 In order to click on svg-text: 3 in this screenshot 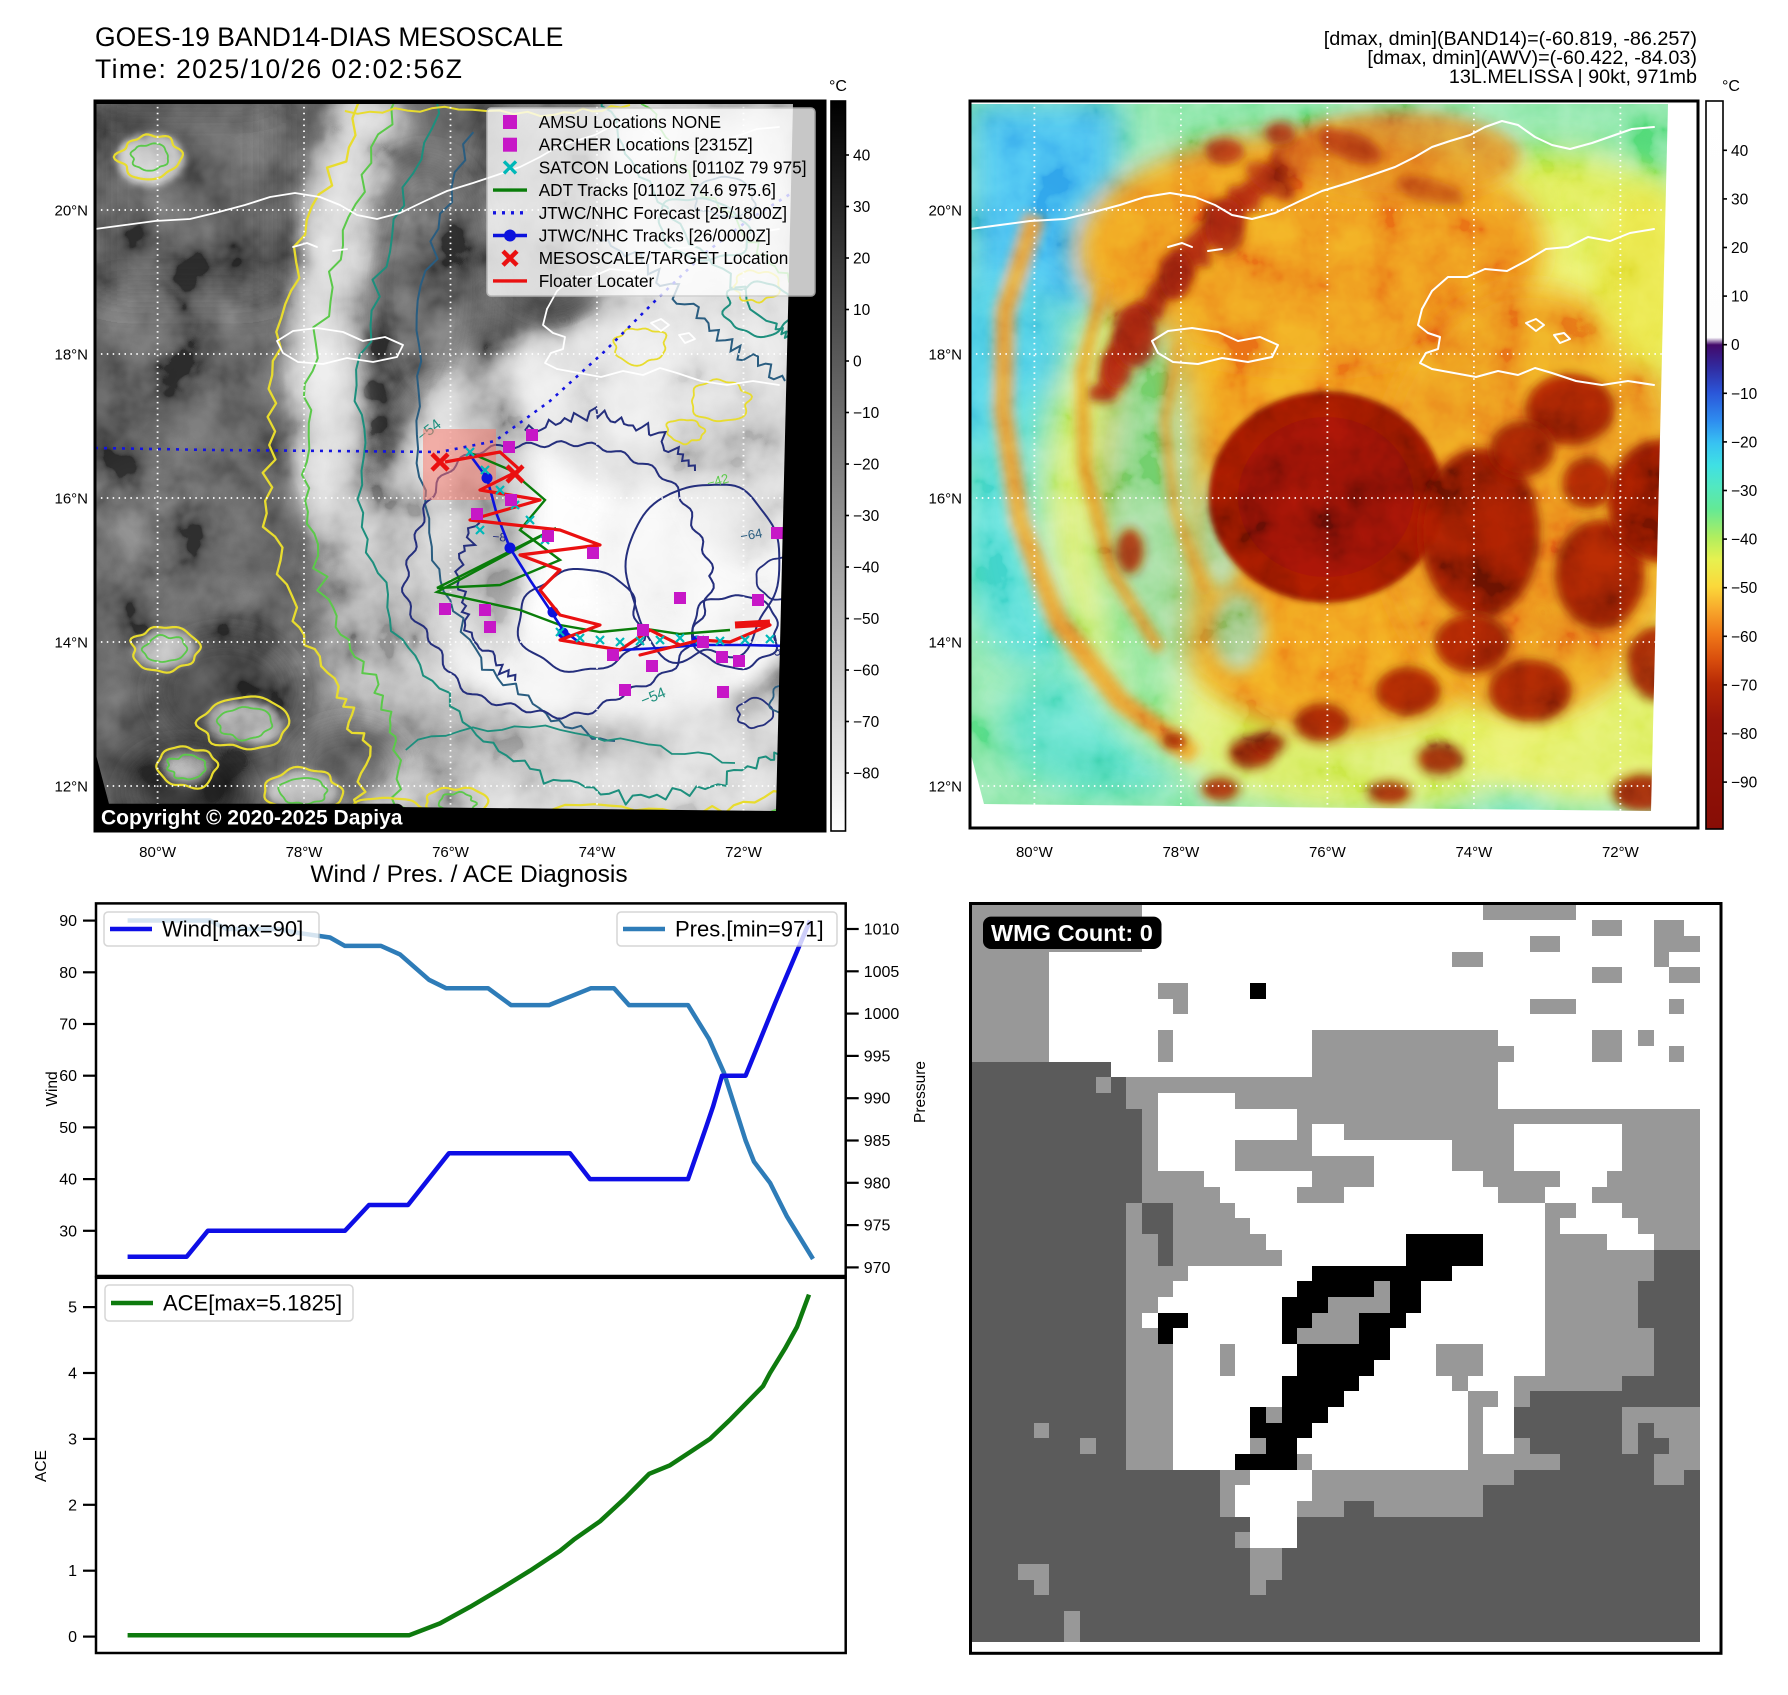, I will do `click(72, 1439)`.